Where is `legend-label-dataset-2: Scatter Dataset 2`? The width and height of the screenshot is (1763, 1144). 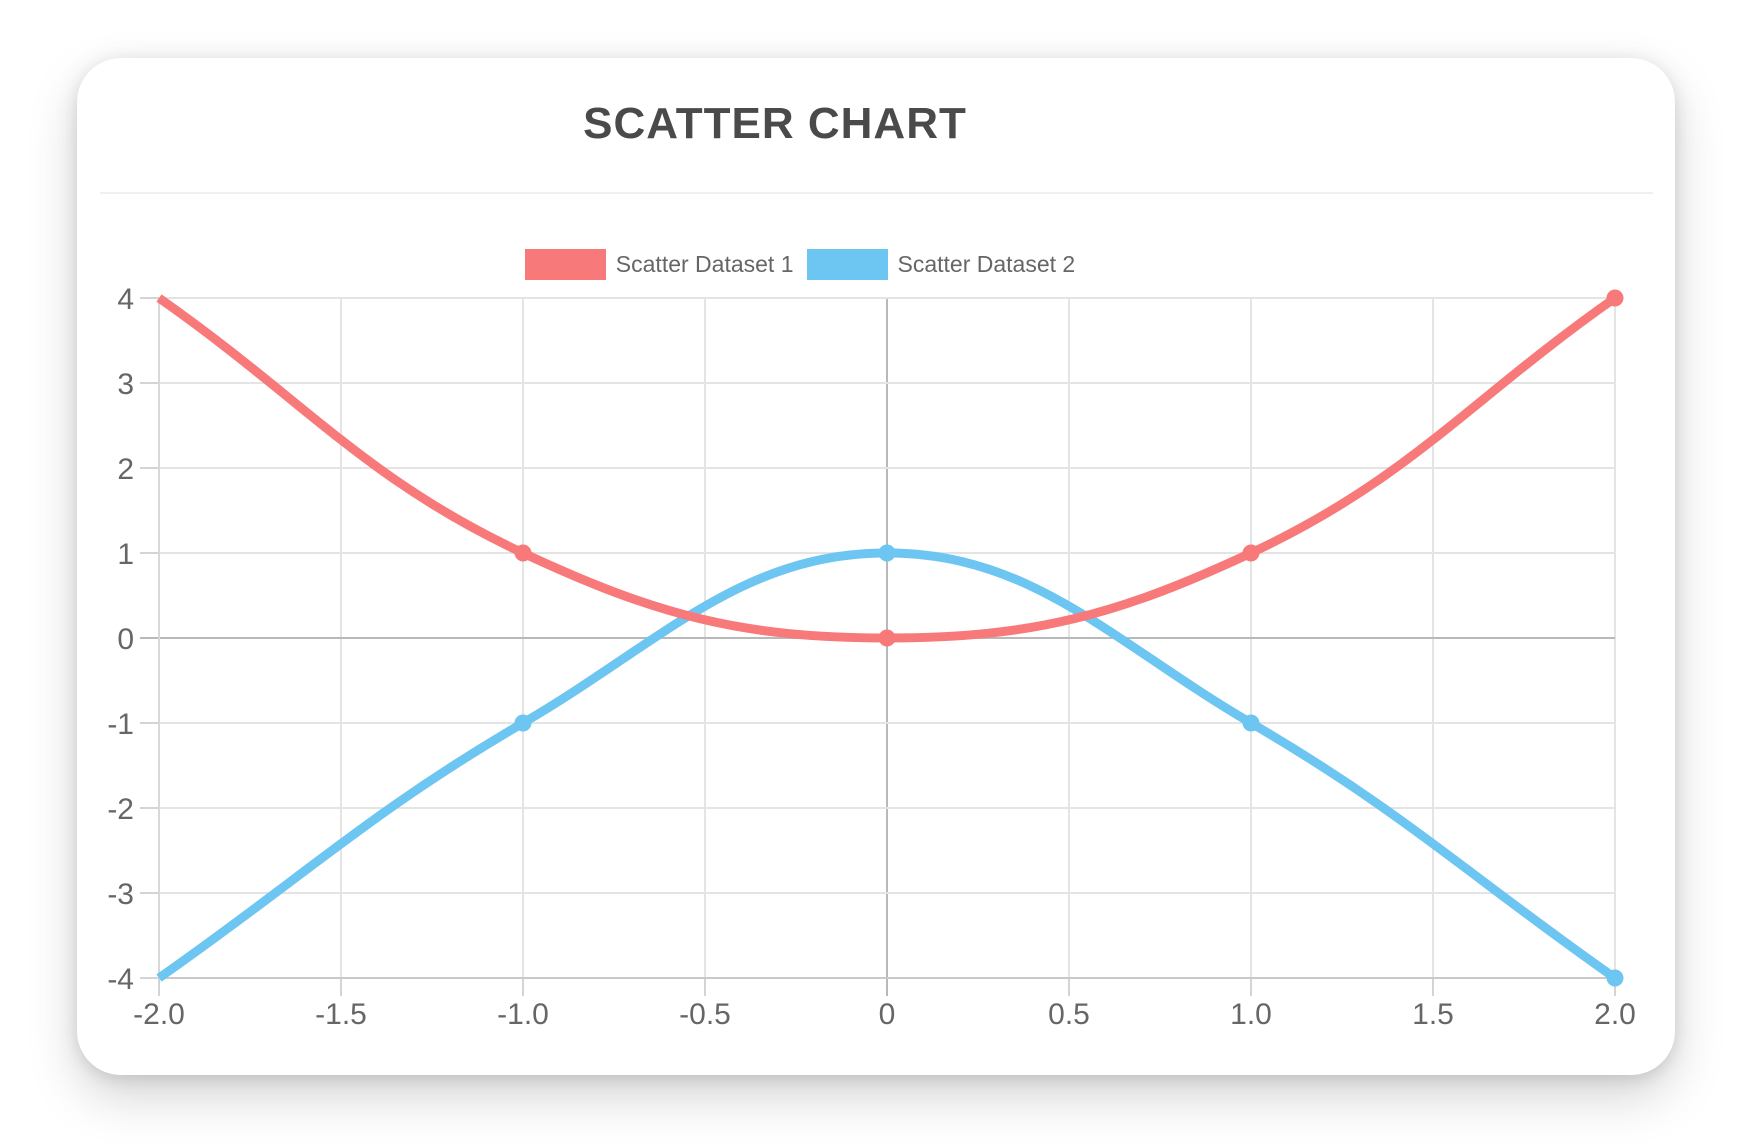 legend-label-dataset-2: Scatter Dataset 2 is located at coordinates (986, 264).